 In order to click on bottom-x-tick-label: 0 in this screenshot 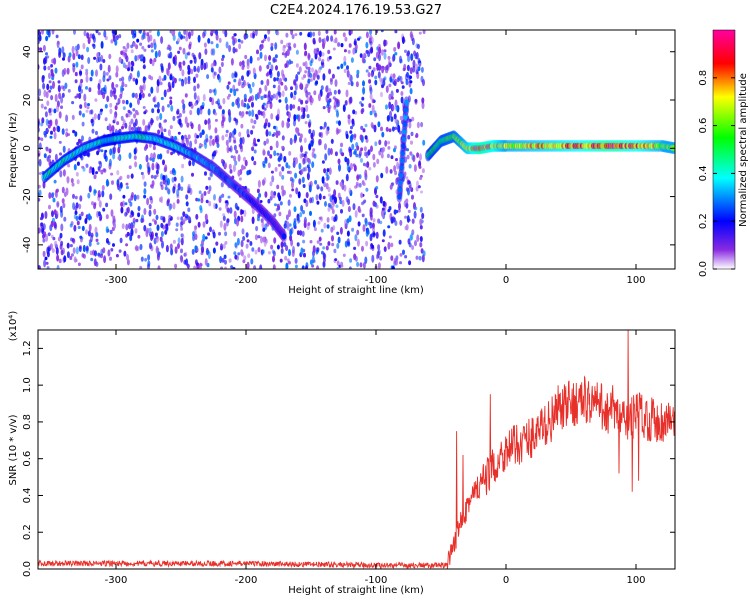, I will do `click(506, 580)`.